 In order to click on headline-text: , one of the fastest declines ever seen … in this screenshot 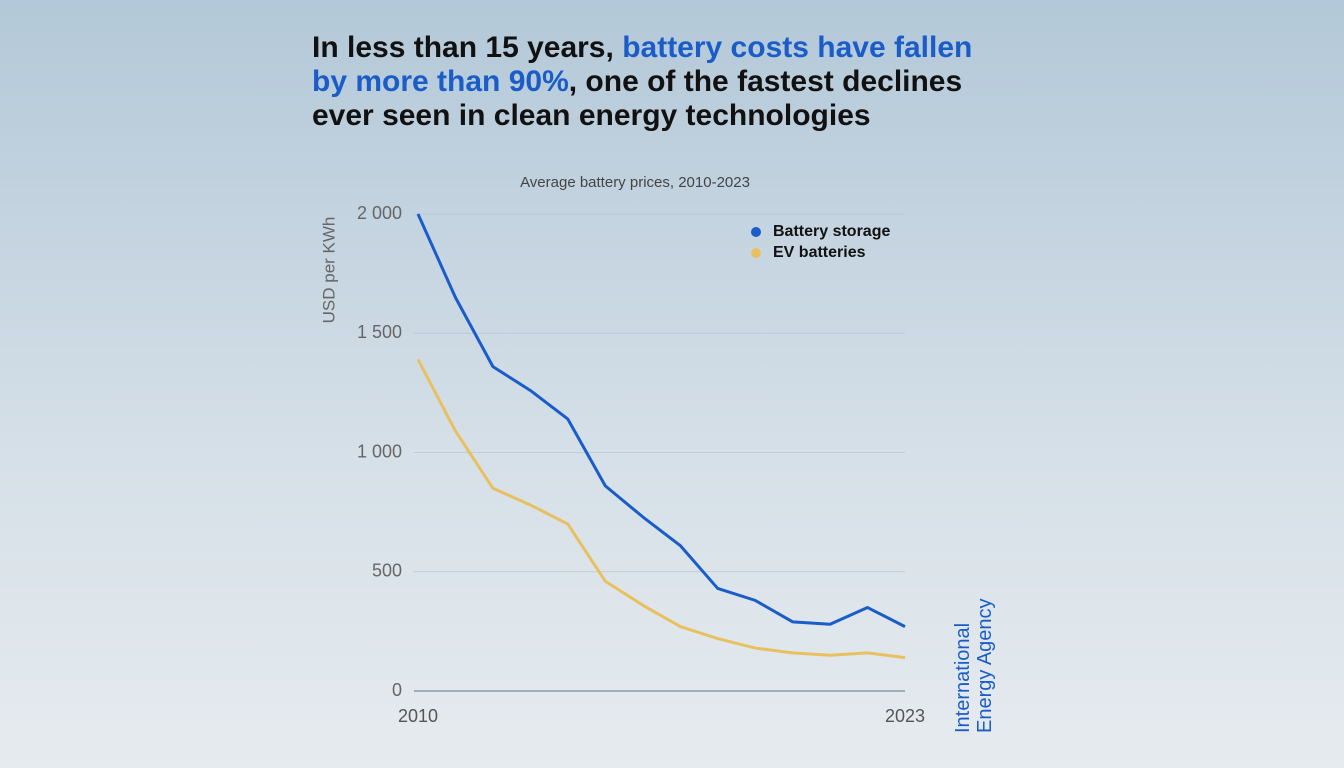, I will do `click(637, 98)`.